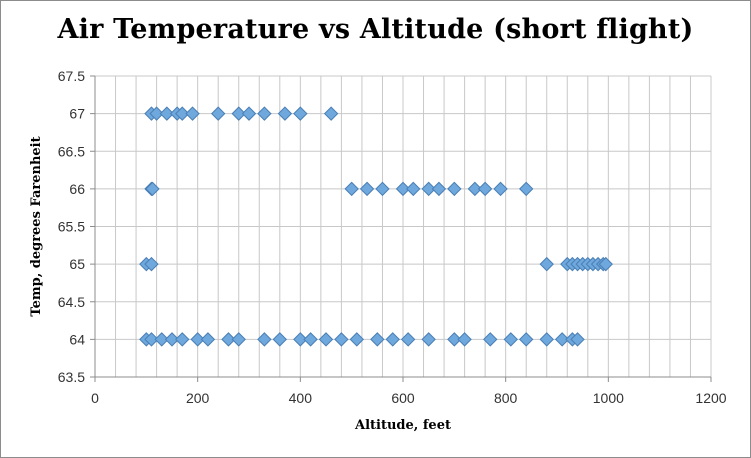 This screenshot has height=458, width=751. Describe the element at coordinates (36, 226) in the screenshot. I see `y-axis-label: Temp, degrees Farenheit` at that location.